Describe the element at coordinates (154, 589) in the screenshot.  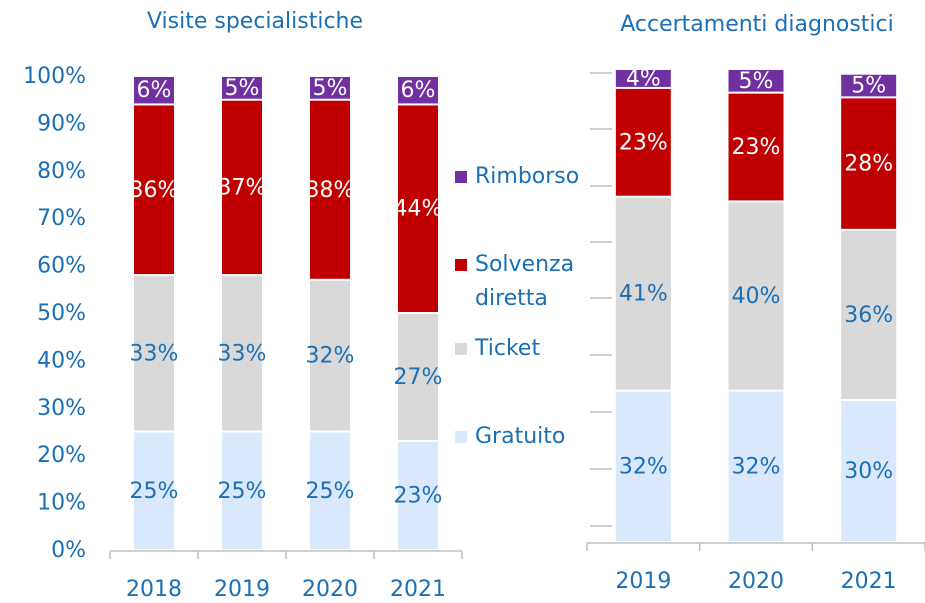
I see `x-tick-label: 2018` at that location.